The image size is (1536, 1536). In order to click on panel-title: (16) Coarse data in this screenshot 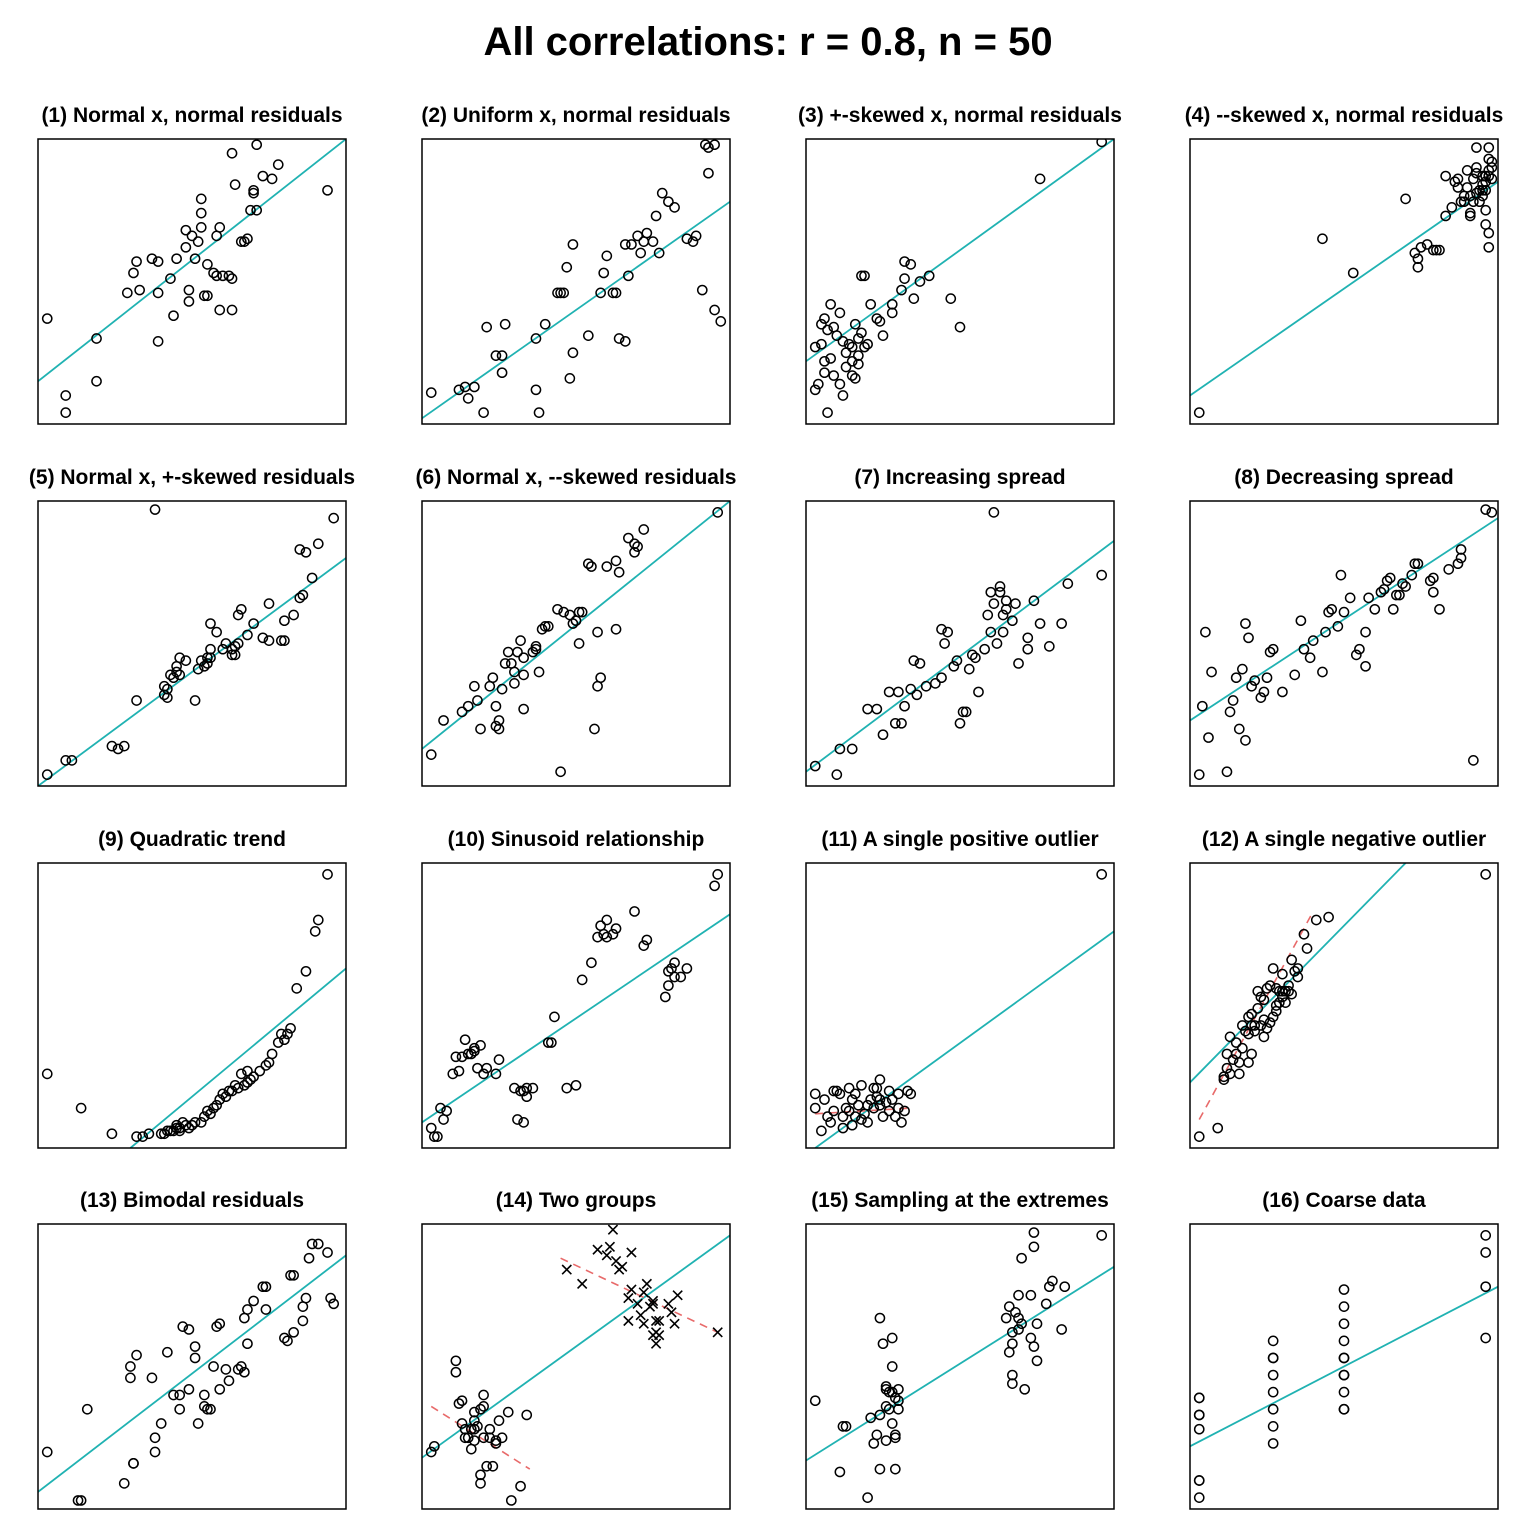, I will do `click(1344, 1200)`.